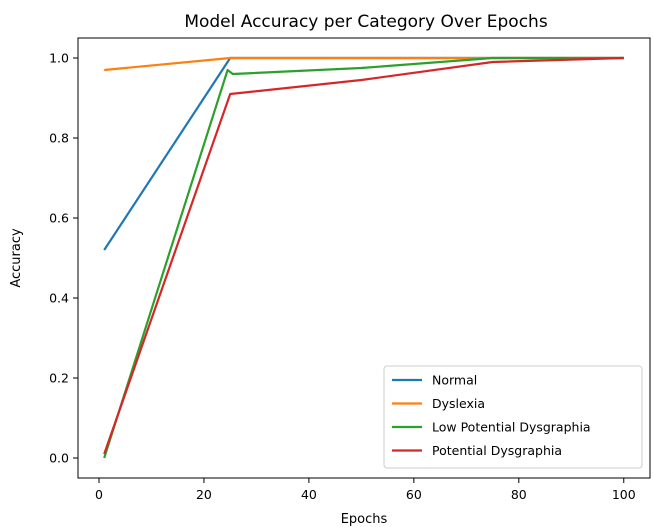 This screenshot has height=527, width=654. What do you see at coordinates (519, 494) in the screenshot?
I see `x-tick-label: 80` at bounding box center [519, 494].